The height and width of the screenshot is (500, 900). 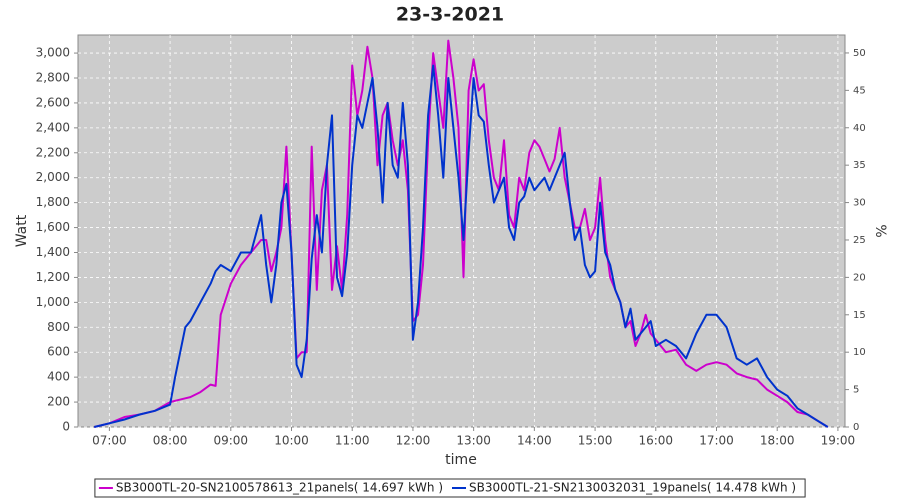 What do you see at coordinates (66, 427) in the screenshot?
I see `y-tick-label: 0` at bounding box center [66, 427].